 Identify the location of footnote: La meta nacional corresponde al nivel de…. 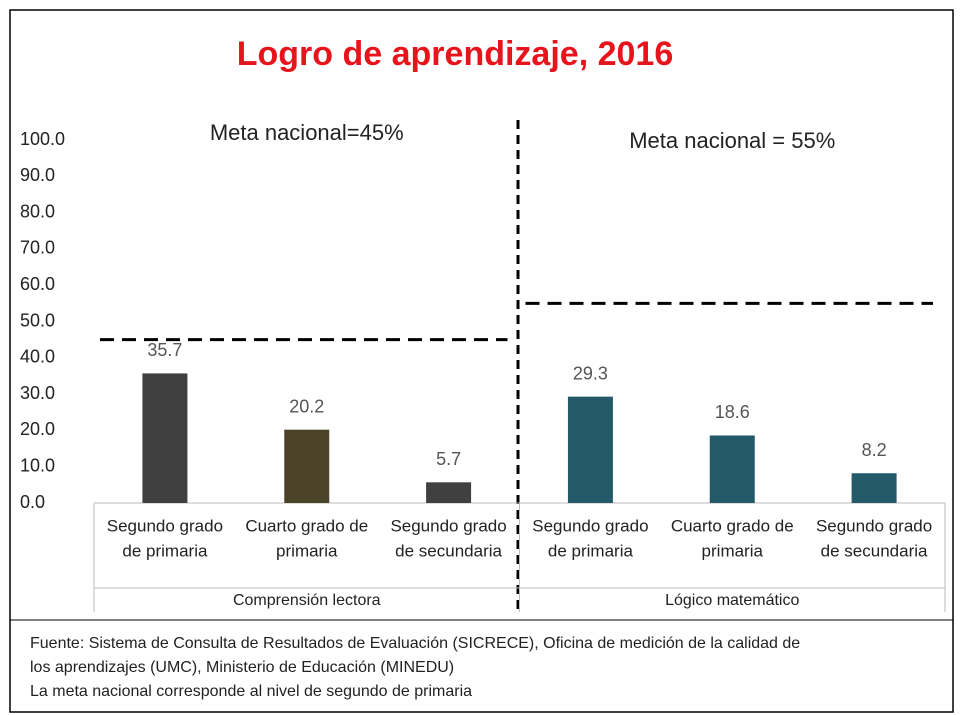
(251, 691).